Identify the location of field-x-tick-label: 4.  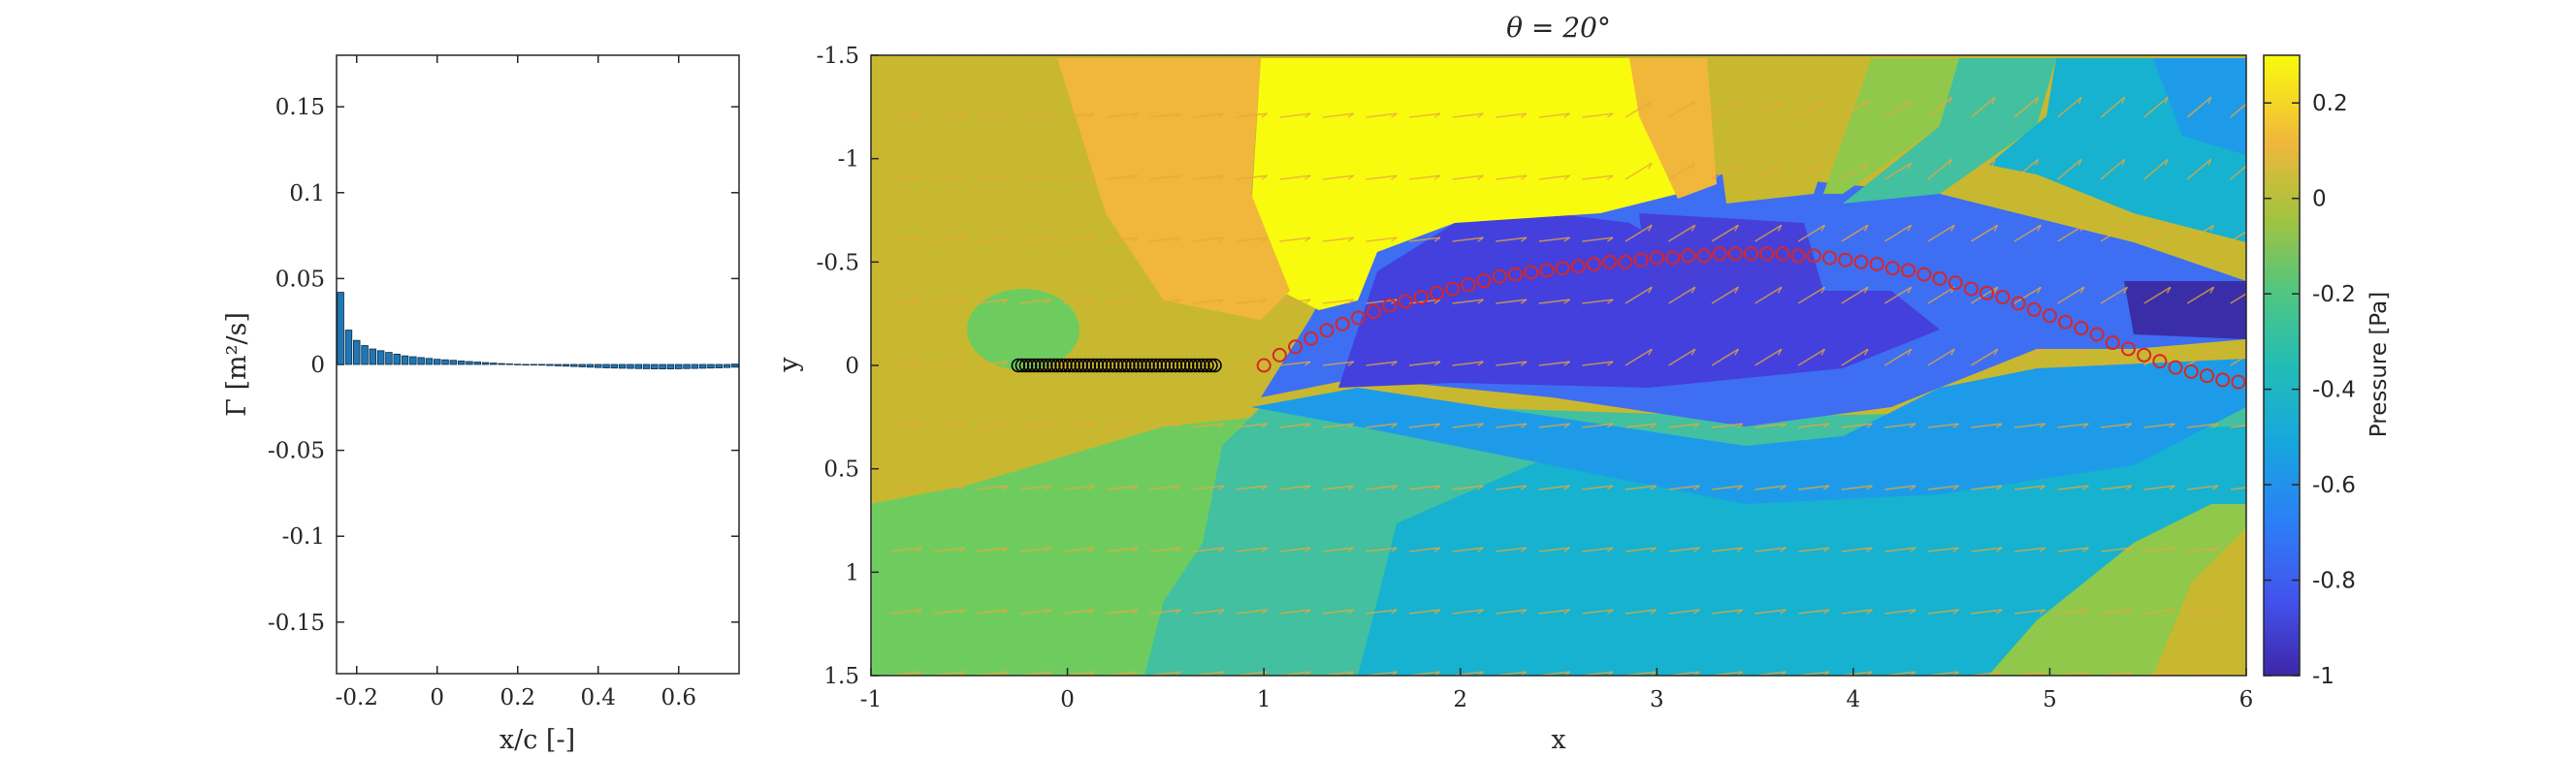
(1854, 699).